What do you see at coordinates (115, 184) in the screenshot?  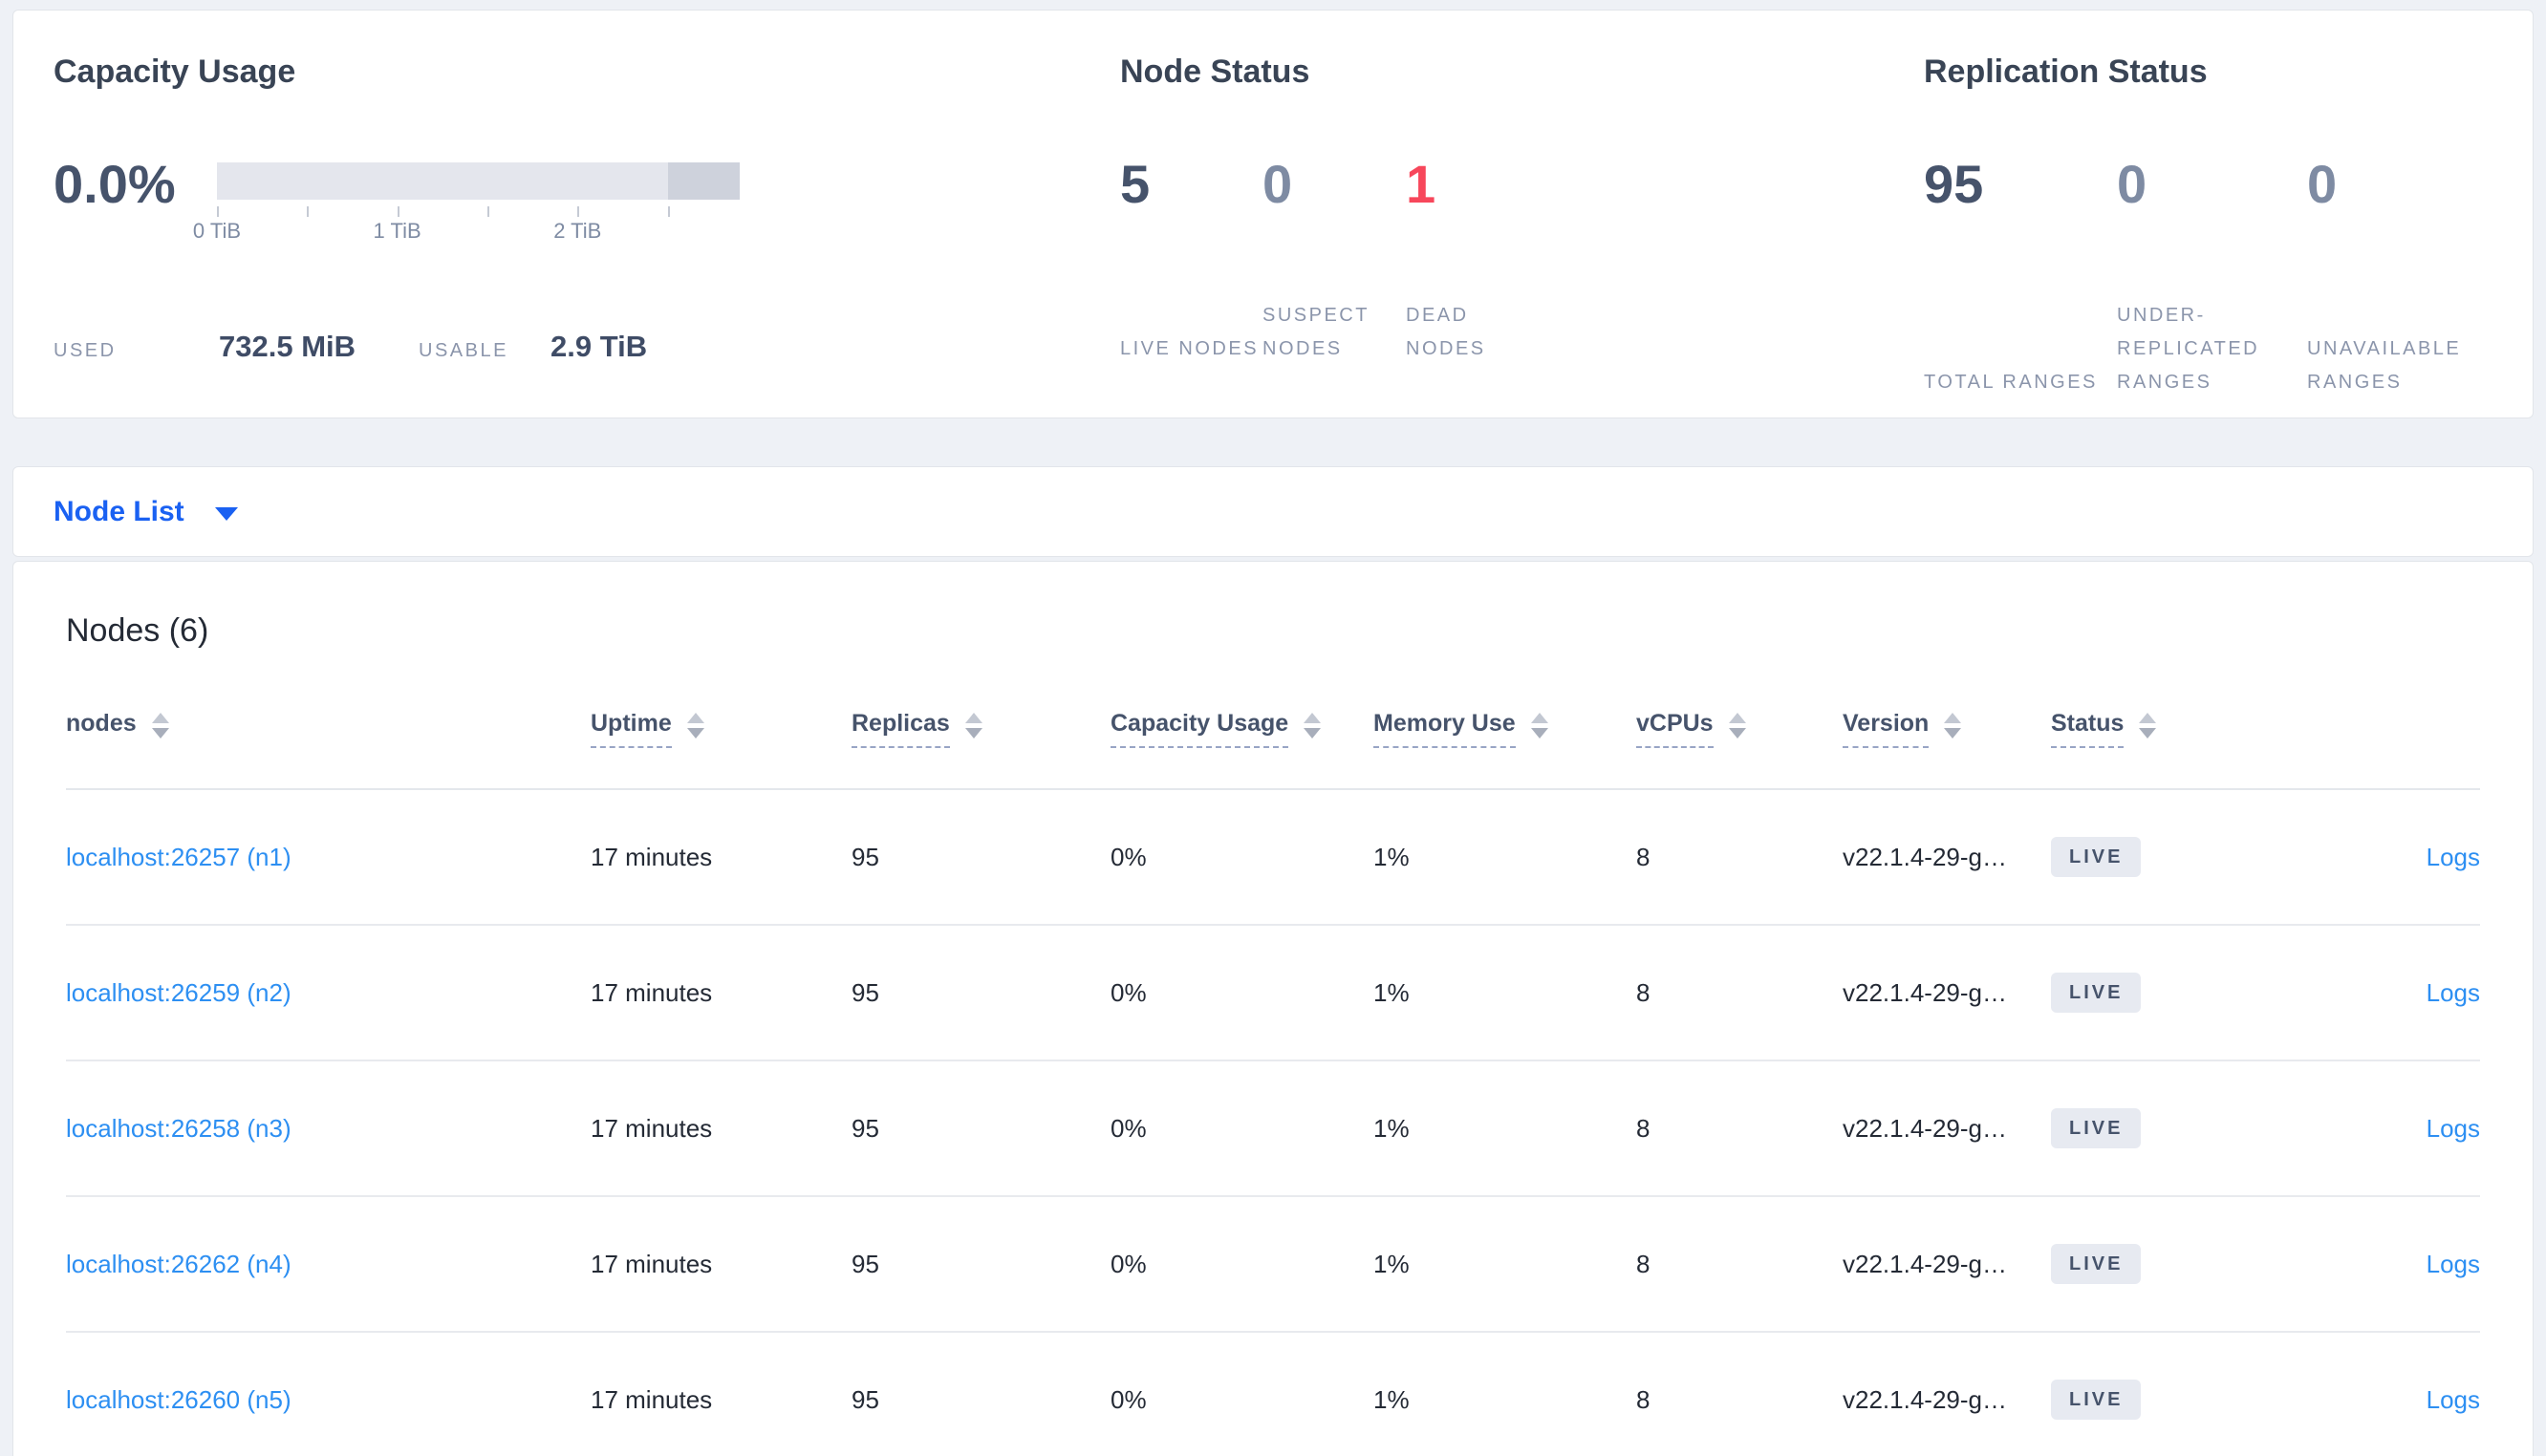 I see `capacity-used-percent: 0.0%` at bounding box center [115, 184].